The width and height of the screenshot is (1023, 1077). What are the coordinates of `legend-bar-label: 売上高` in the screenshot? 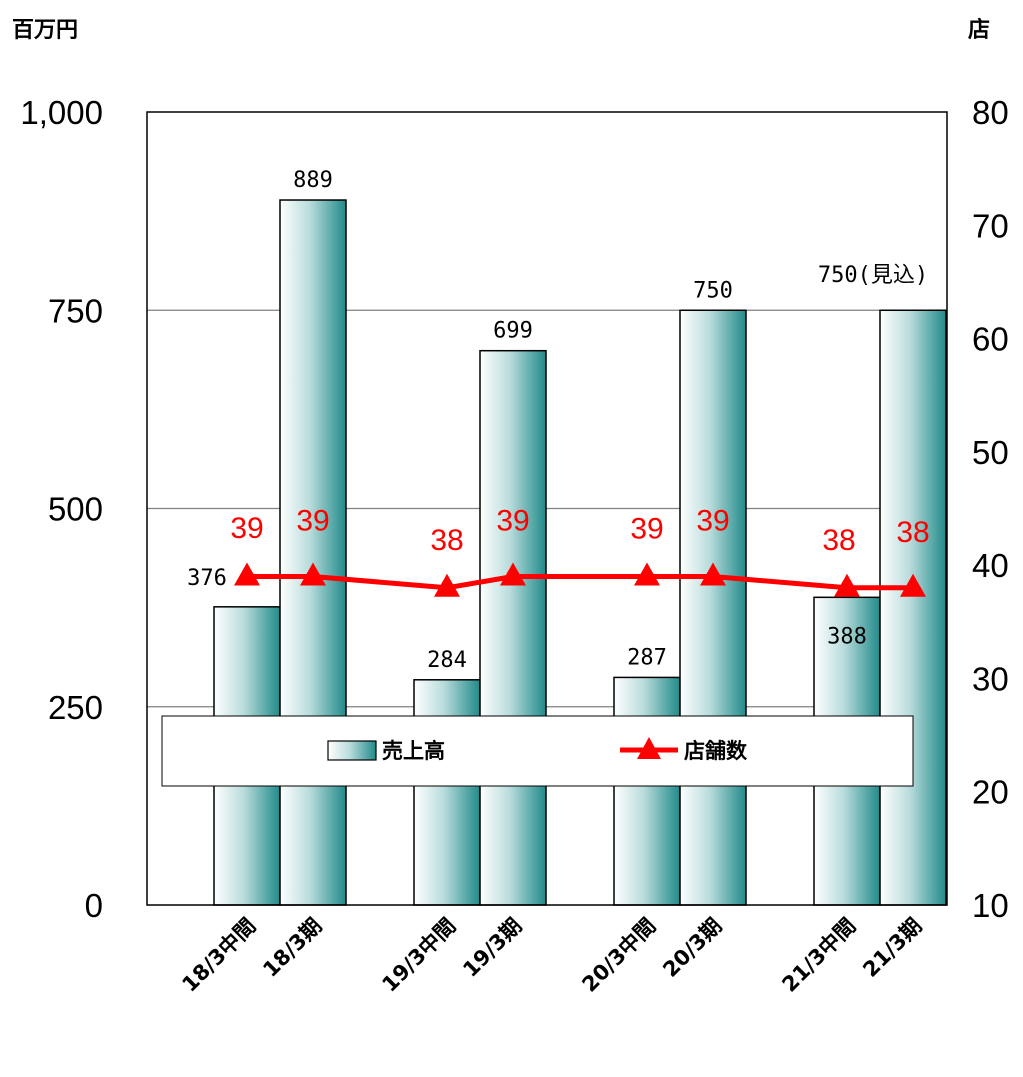 It's located at (413, 751).